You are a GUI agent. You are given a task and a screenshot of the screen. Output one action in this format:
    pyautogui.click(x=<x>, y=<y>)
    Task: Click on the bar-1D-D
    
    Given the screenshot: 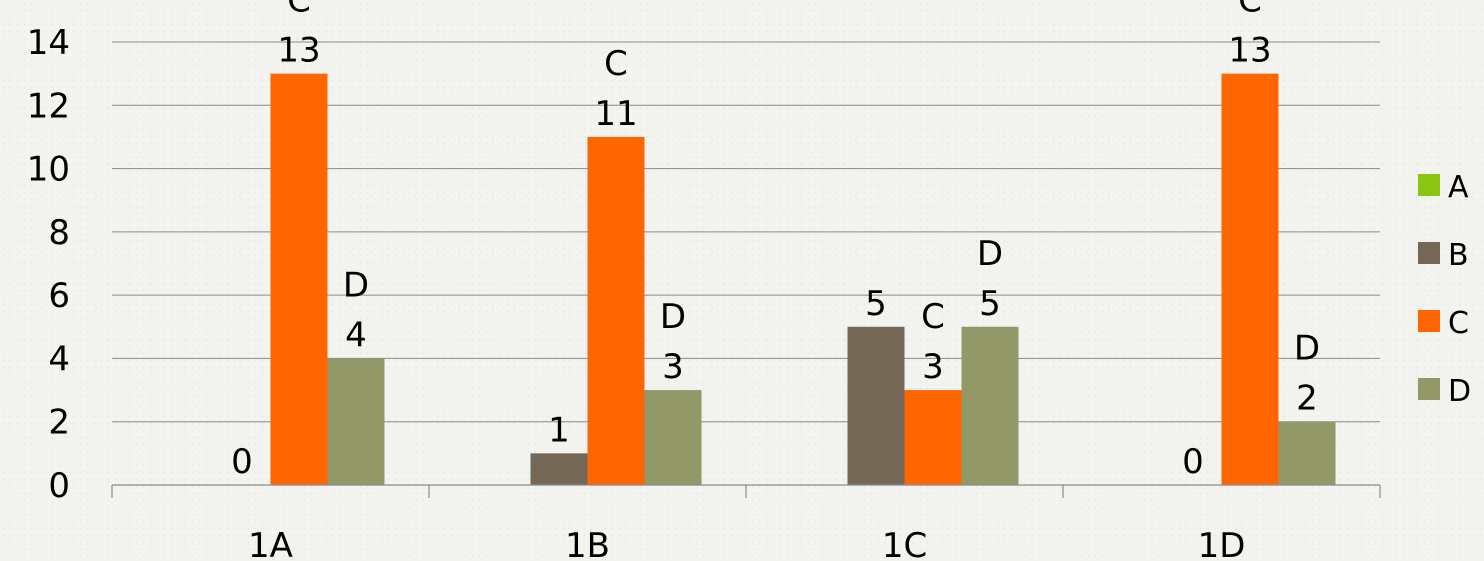 What is the action you would take?
    pyautogui.click(x=1307, y=453)
    